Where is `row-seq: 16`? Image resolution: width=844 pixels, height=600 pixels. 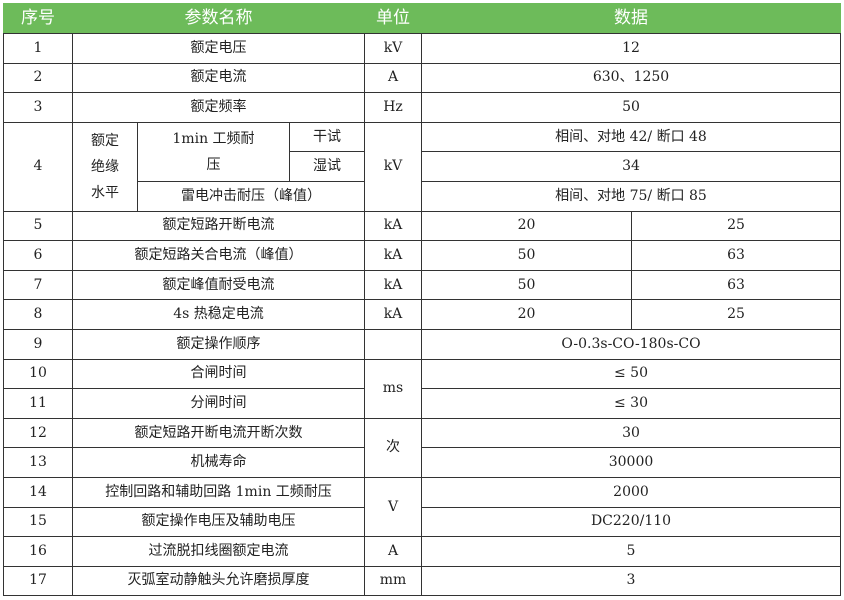 row-seq: 16 is located at coordinates (38, 551).